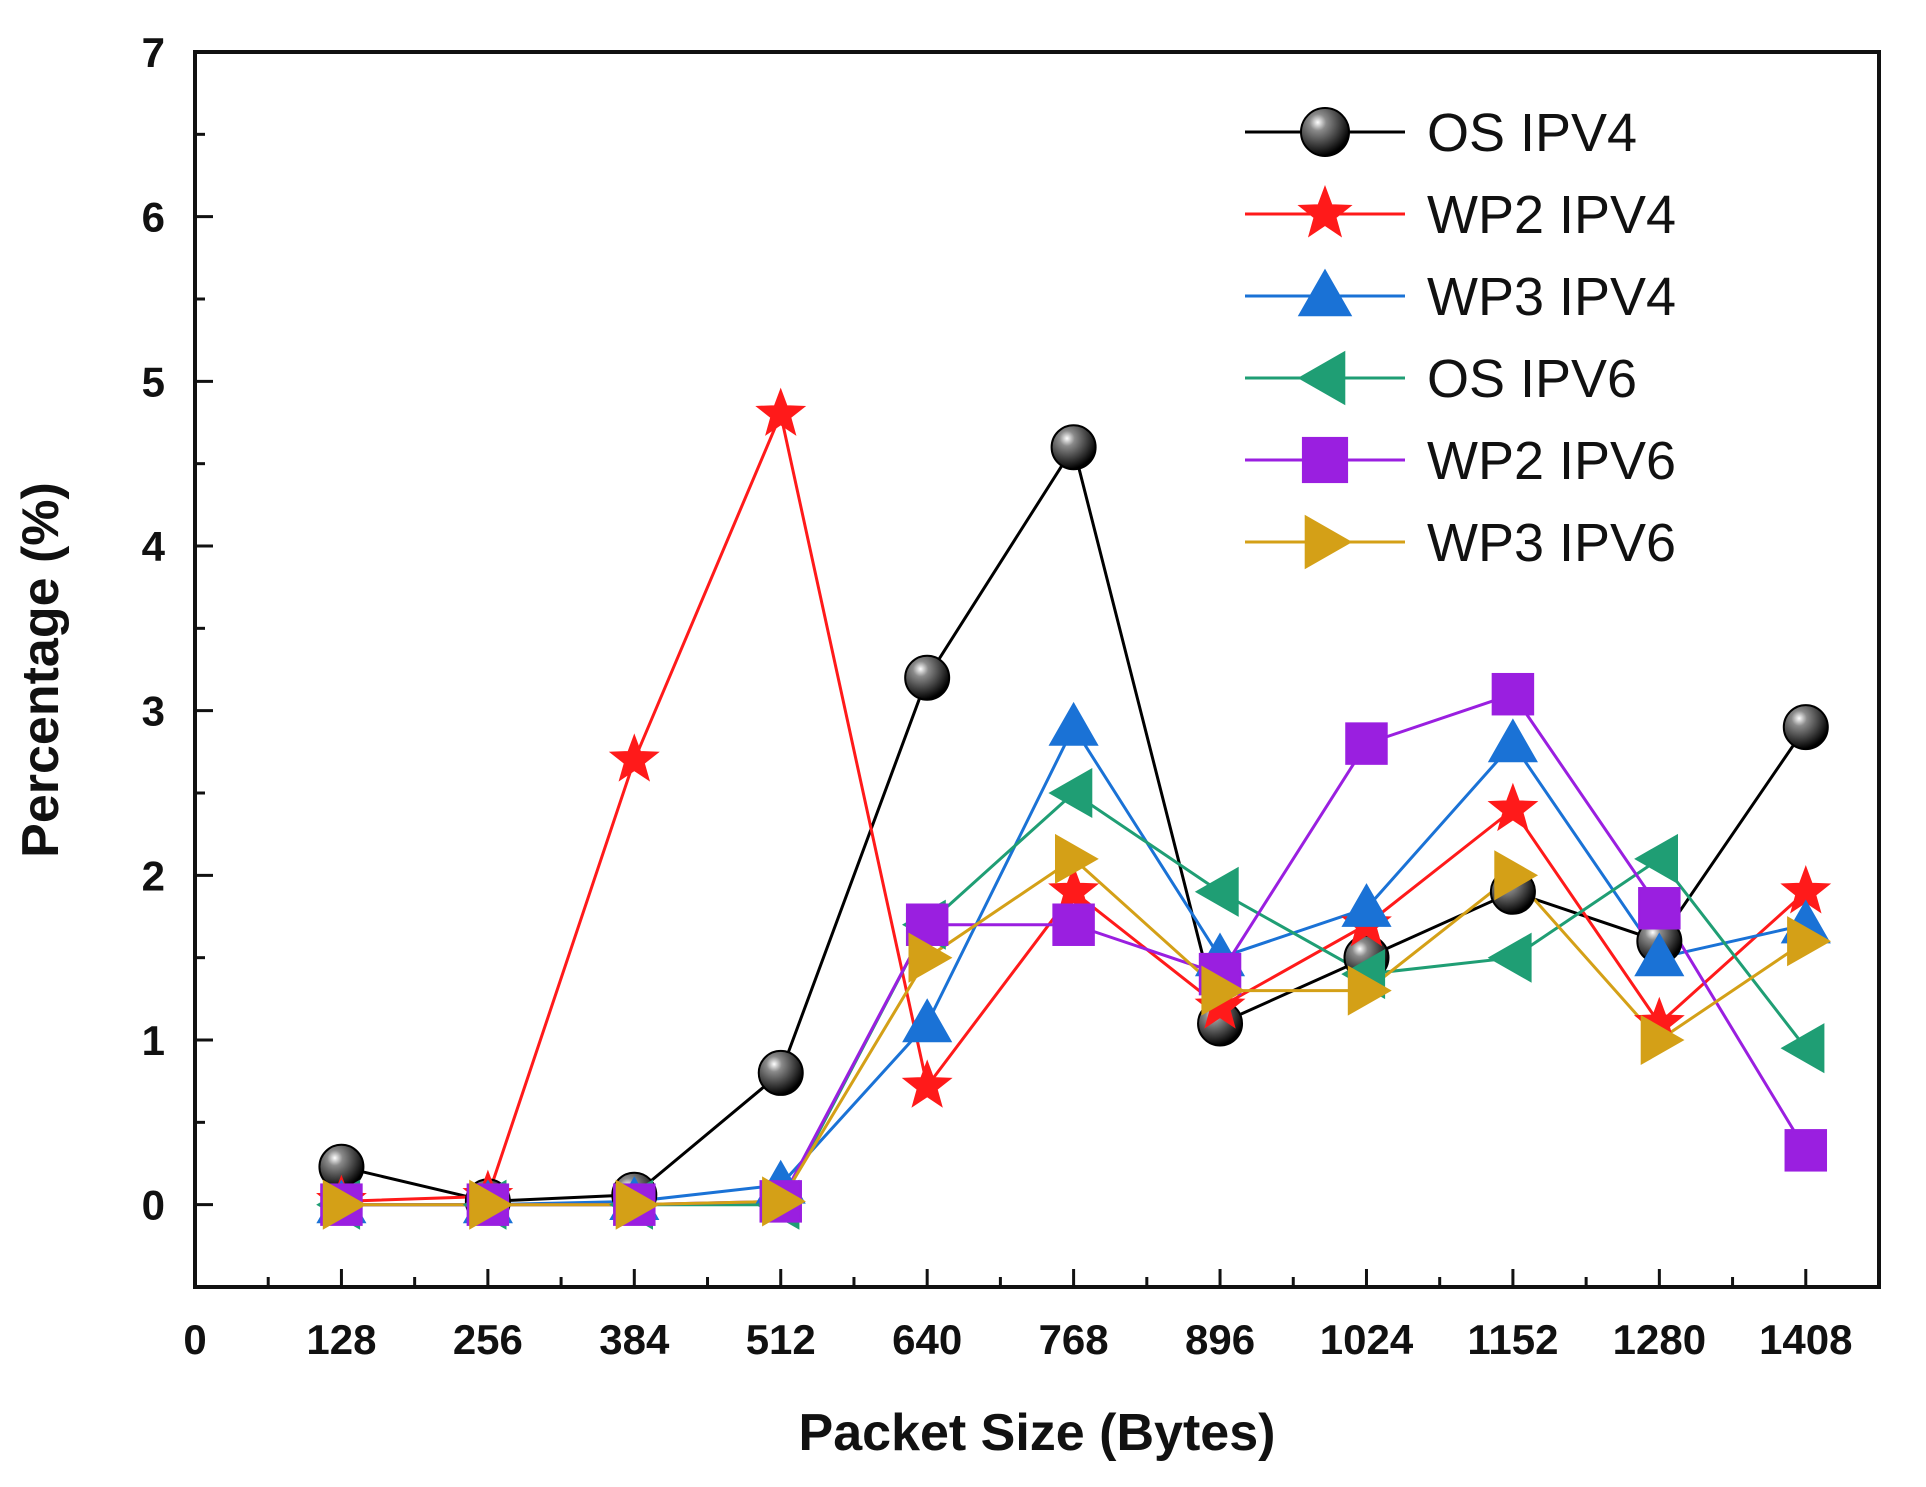  What do you see at coordinates (1074, 1339) in the screenshot?
I see `x-tick-label: 768` at bounding box center [1074, 1339].